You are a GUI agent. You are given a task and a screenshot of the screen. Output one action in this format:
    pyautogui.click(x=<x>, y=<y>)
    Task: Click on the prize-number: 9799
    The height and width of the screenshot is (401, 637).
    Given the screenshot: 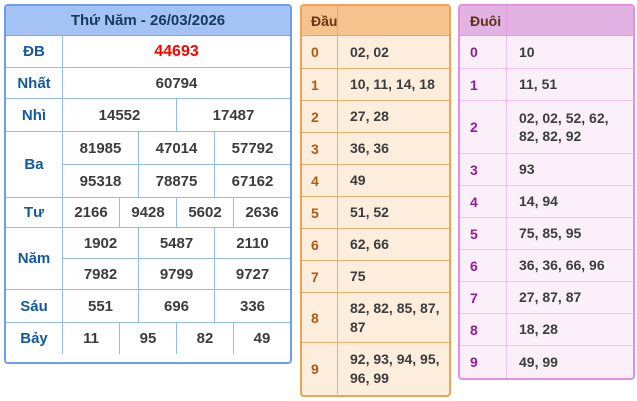 What is the action you would take?
    pyautogui.click(x=176, y=274)
    